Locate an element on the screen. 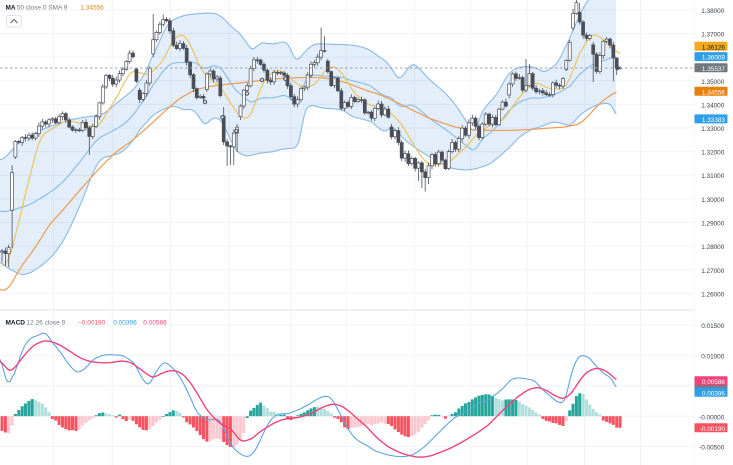  svg-text: 0.01000 is located at coordinates (713, 357).